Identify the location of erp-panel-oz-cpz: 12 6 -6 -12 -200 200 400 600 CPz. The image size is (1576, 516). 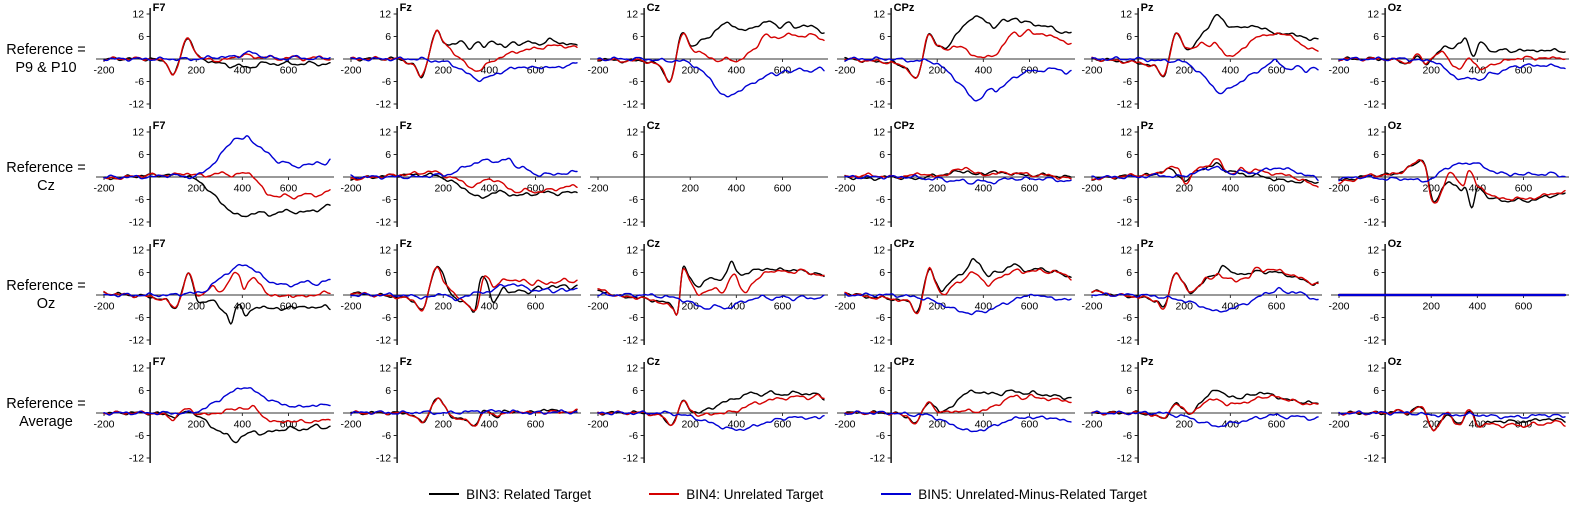
(954, 292).